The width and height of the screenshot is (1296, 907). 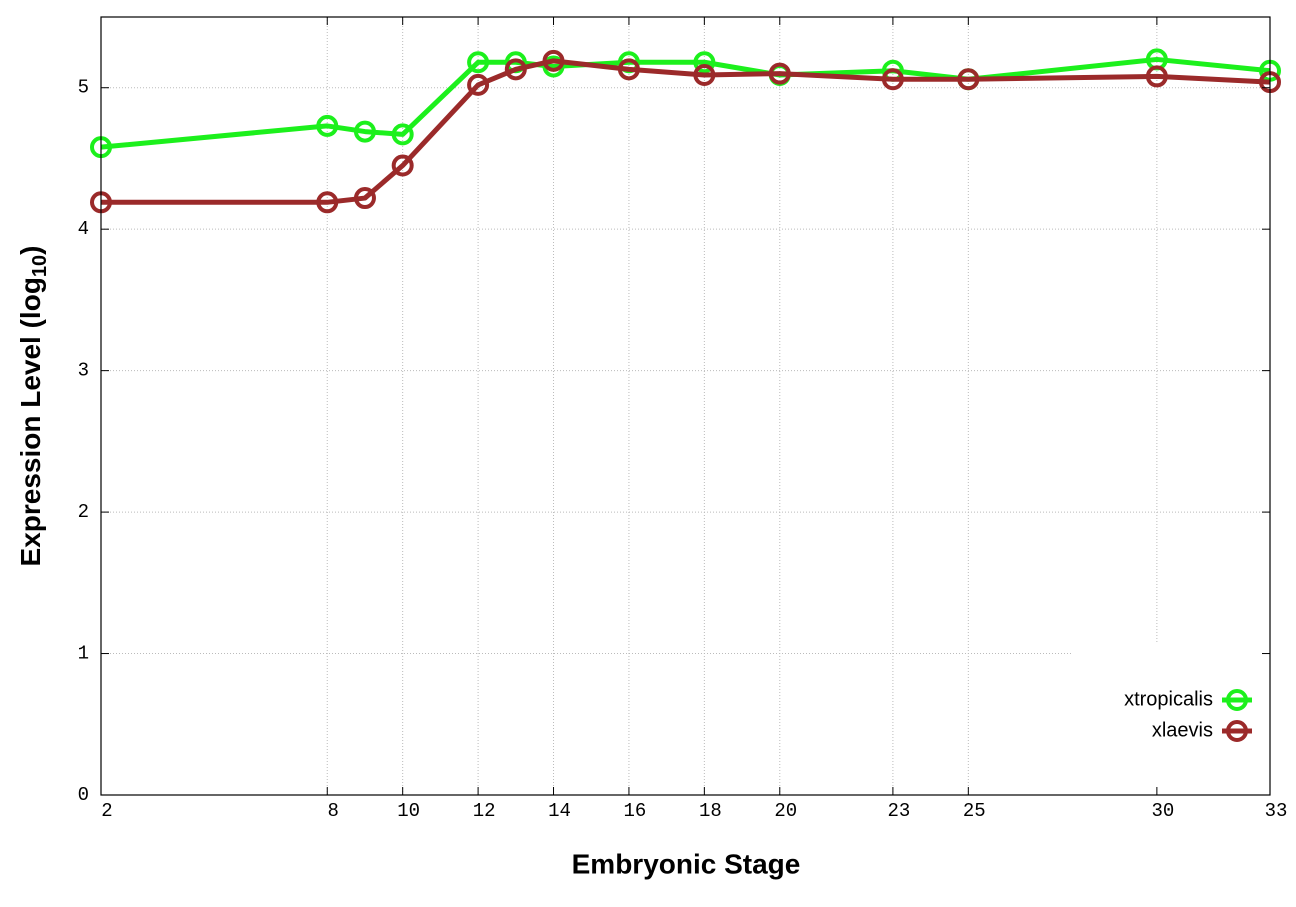 I want to click on y-label-suffix: ), so click(x=30, y=250).